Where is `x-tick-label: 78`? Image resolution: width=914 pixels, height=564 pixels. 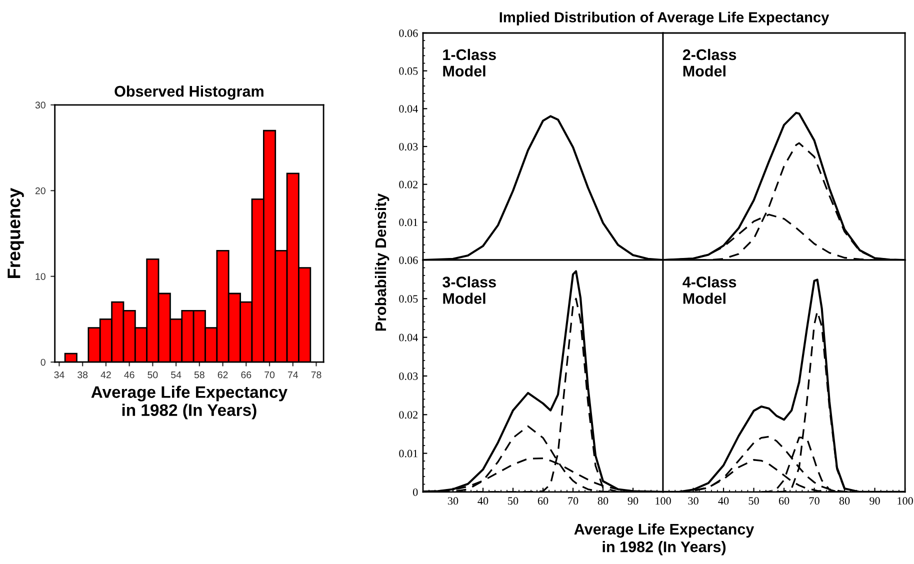 x-tick-label: 78 is located at coordinates (316, 374).